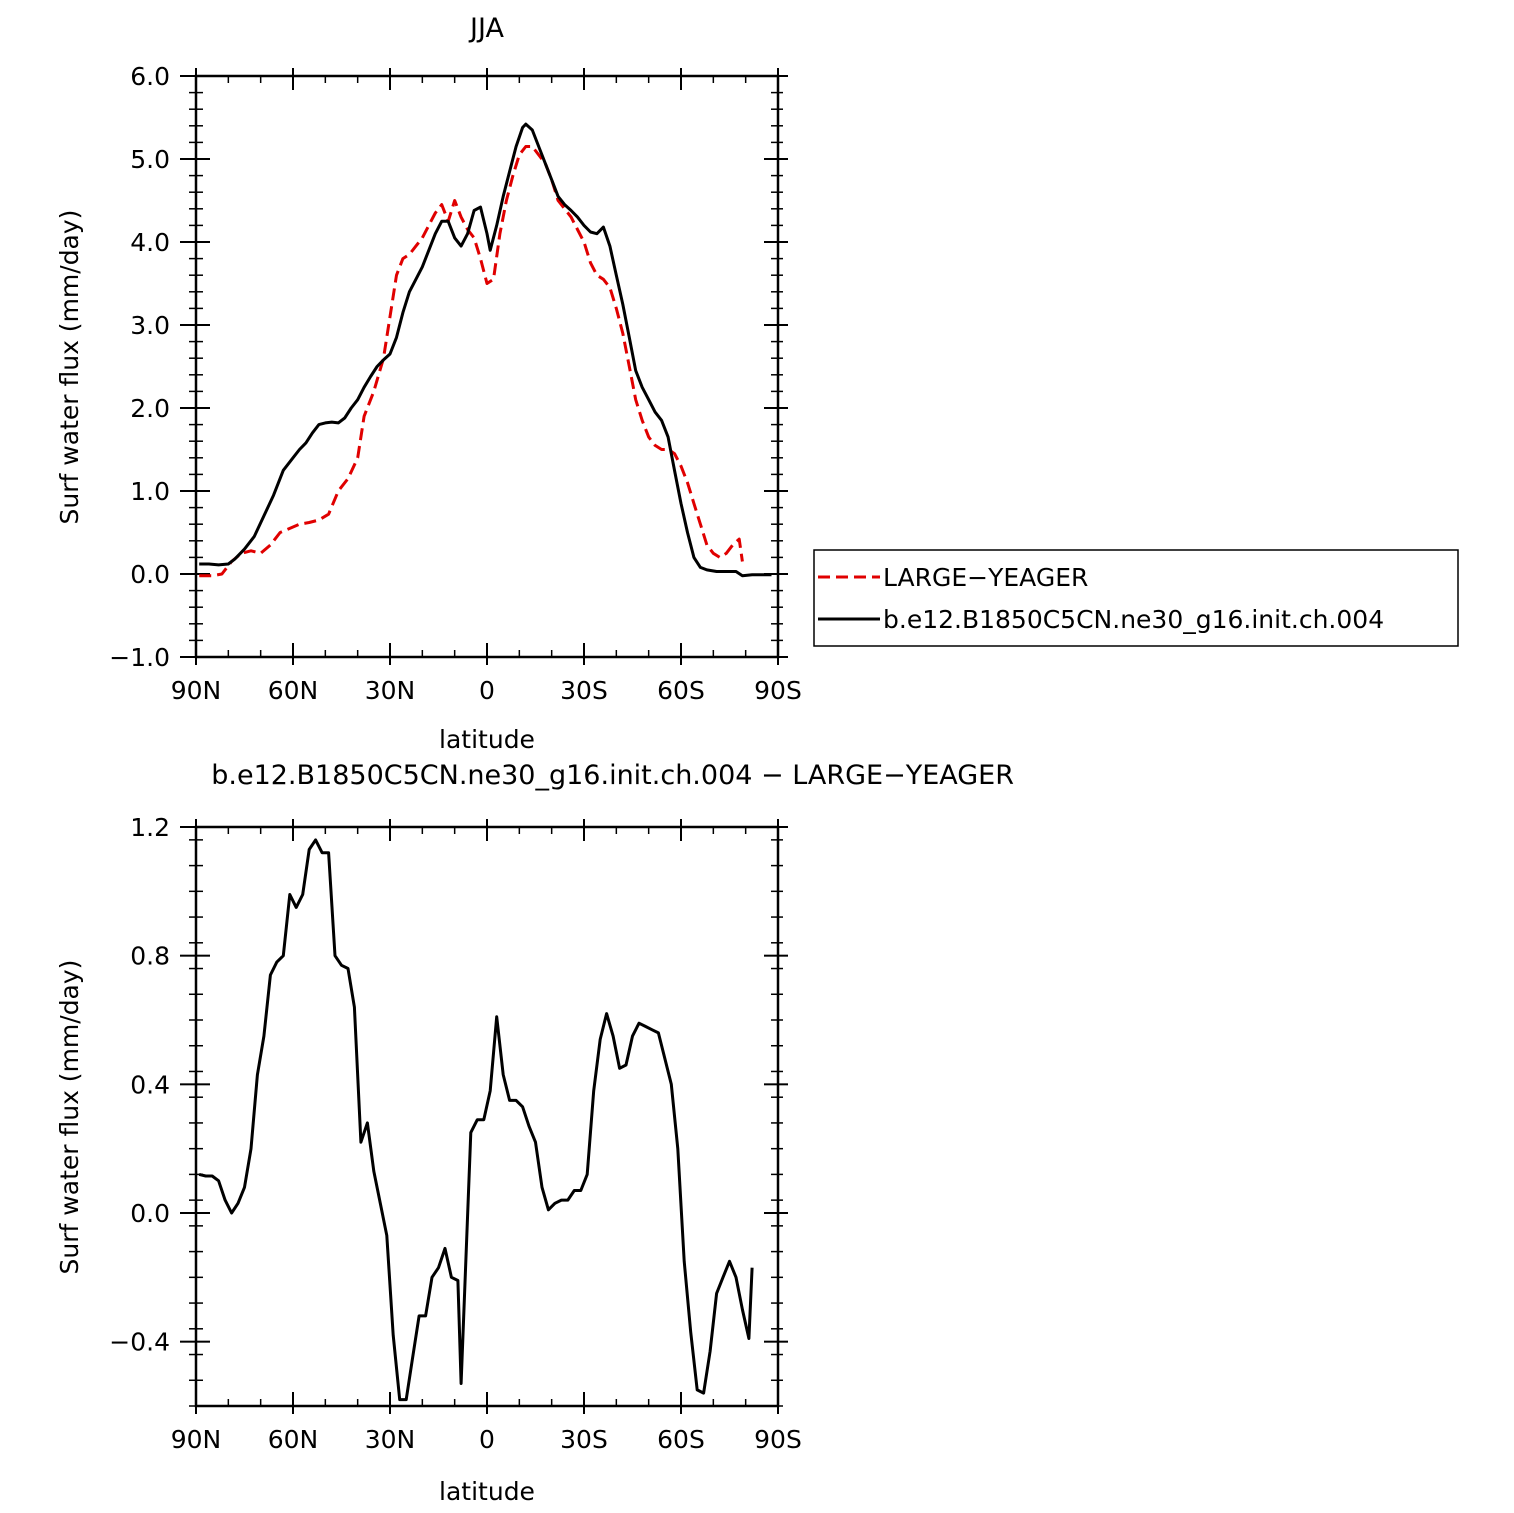 The image size is (1514, 1513). I want to click on series-line-difference, so click(476, 1120).